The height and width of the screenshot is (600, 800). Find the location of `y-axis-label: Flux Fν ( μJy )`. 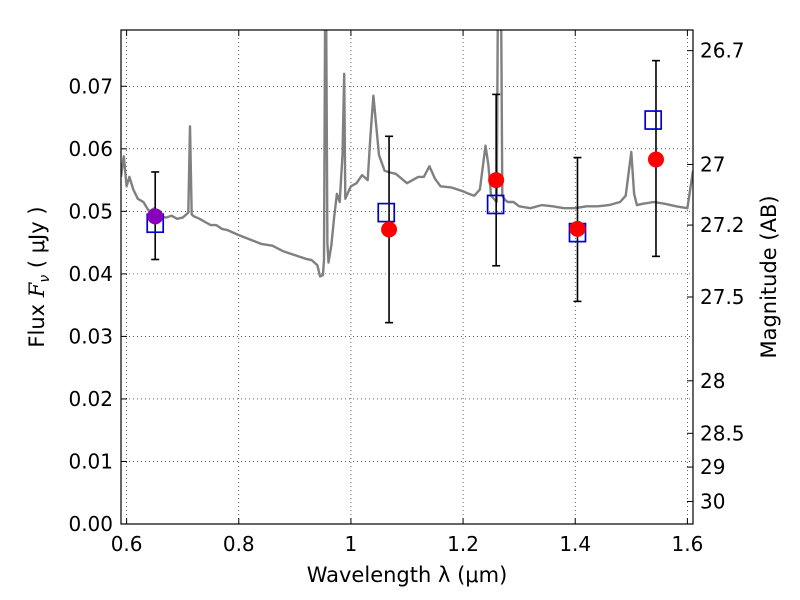

y-axis-label: Flux Fν ( μJy ) is located at coordinates (39, 276).